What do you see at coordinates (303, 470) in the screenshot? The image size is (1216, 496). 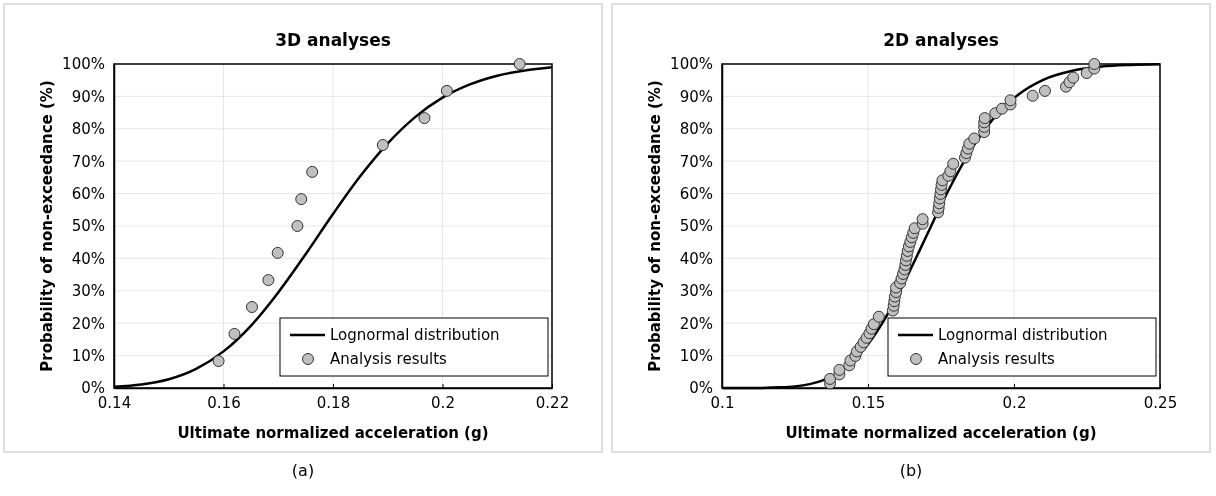 I see `text: (a)` at bounding box center [303, 470].